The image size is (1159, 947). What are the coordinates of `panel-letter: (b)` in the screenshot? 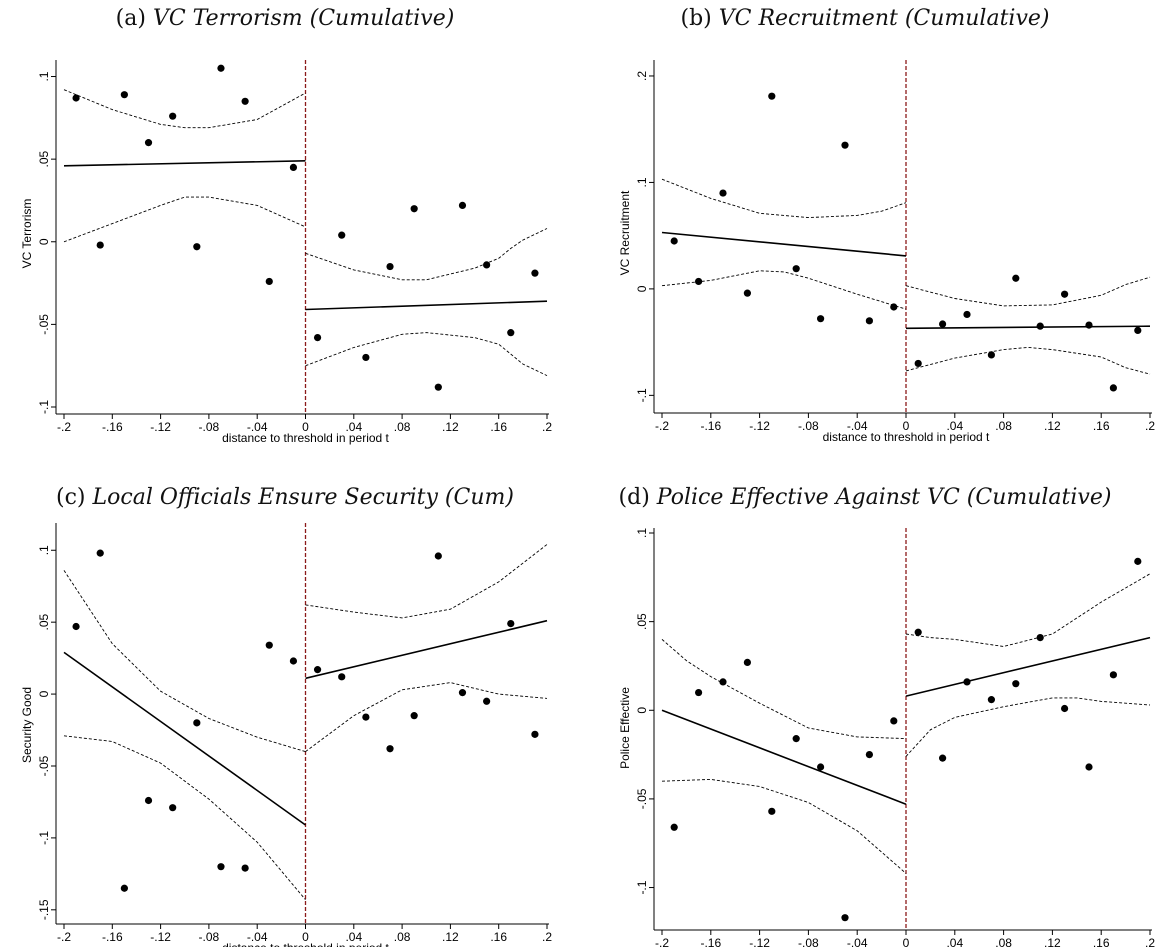 It's located at (696, 18).